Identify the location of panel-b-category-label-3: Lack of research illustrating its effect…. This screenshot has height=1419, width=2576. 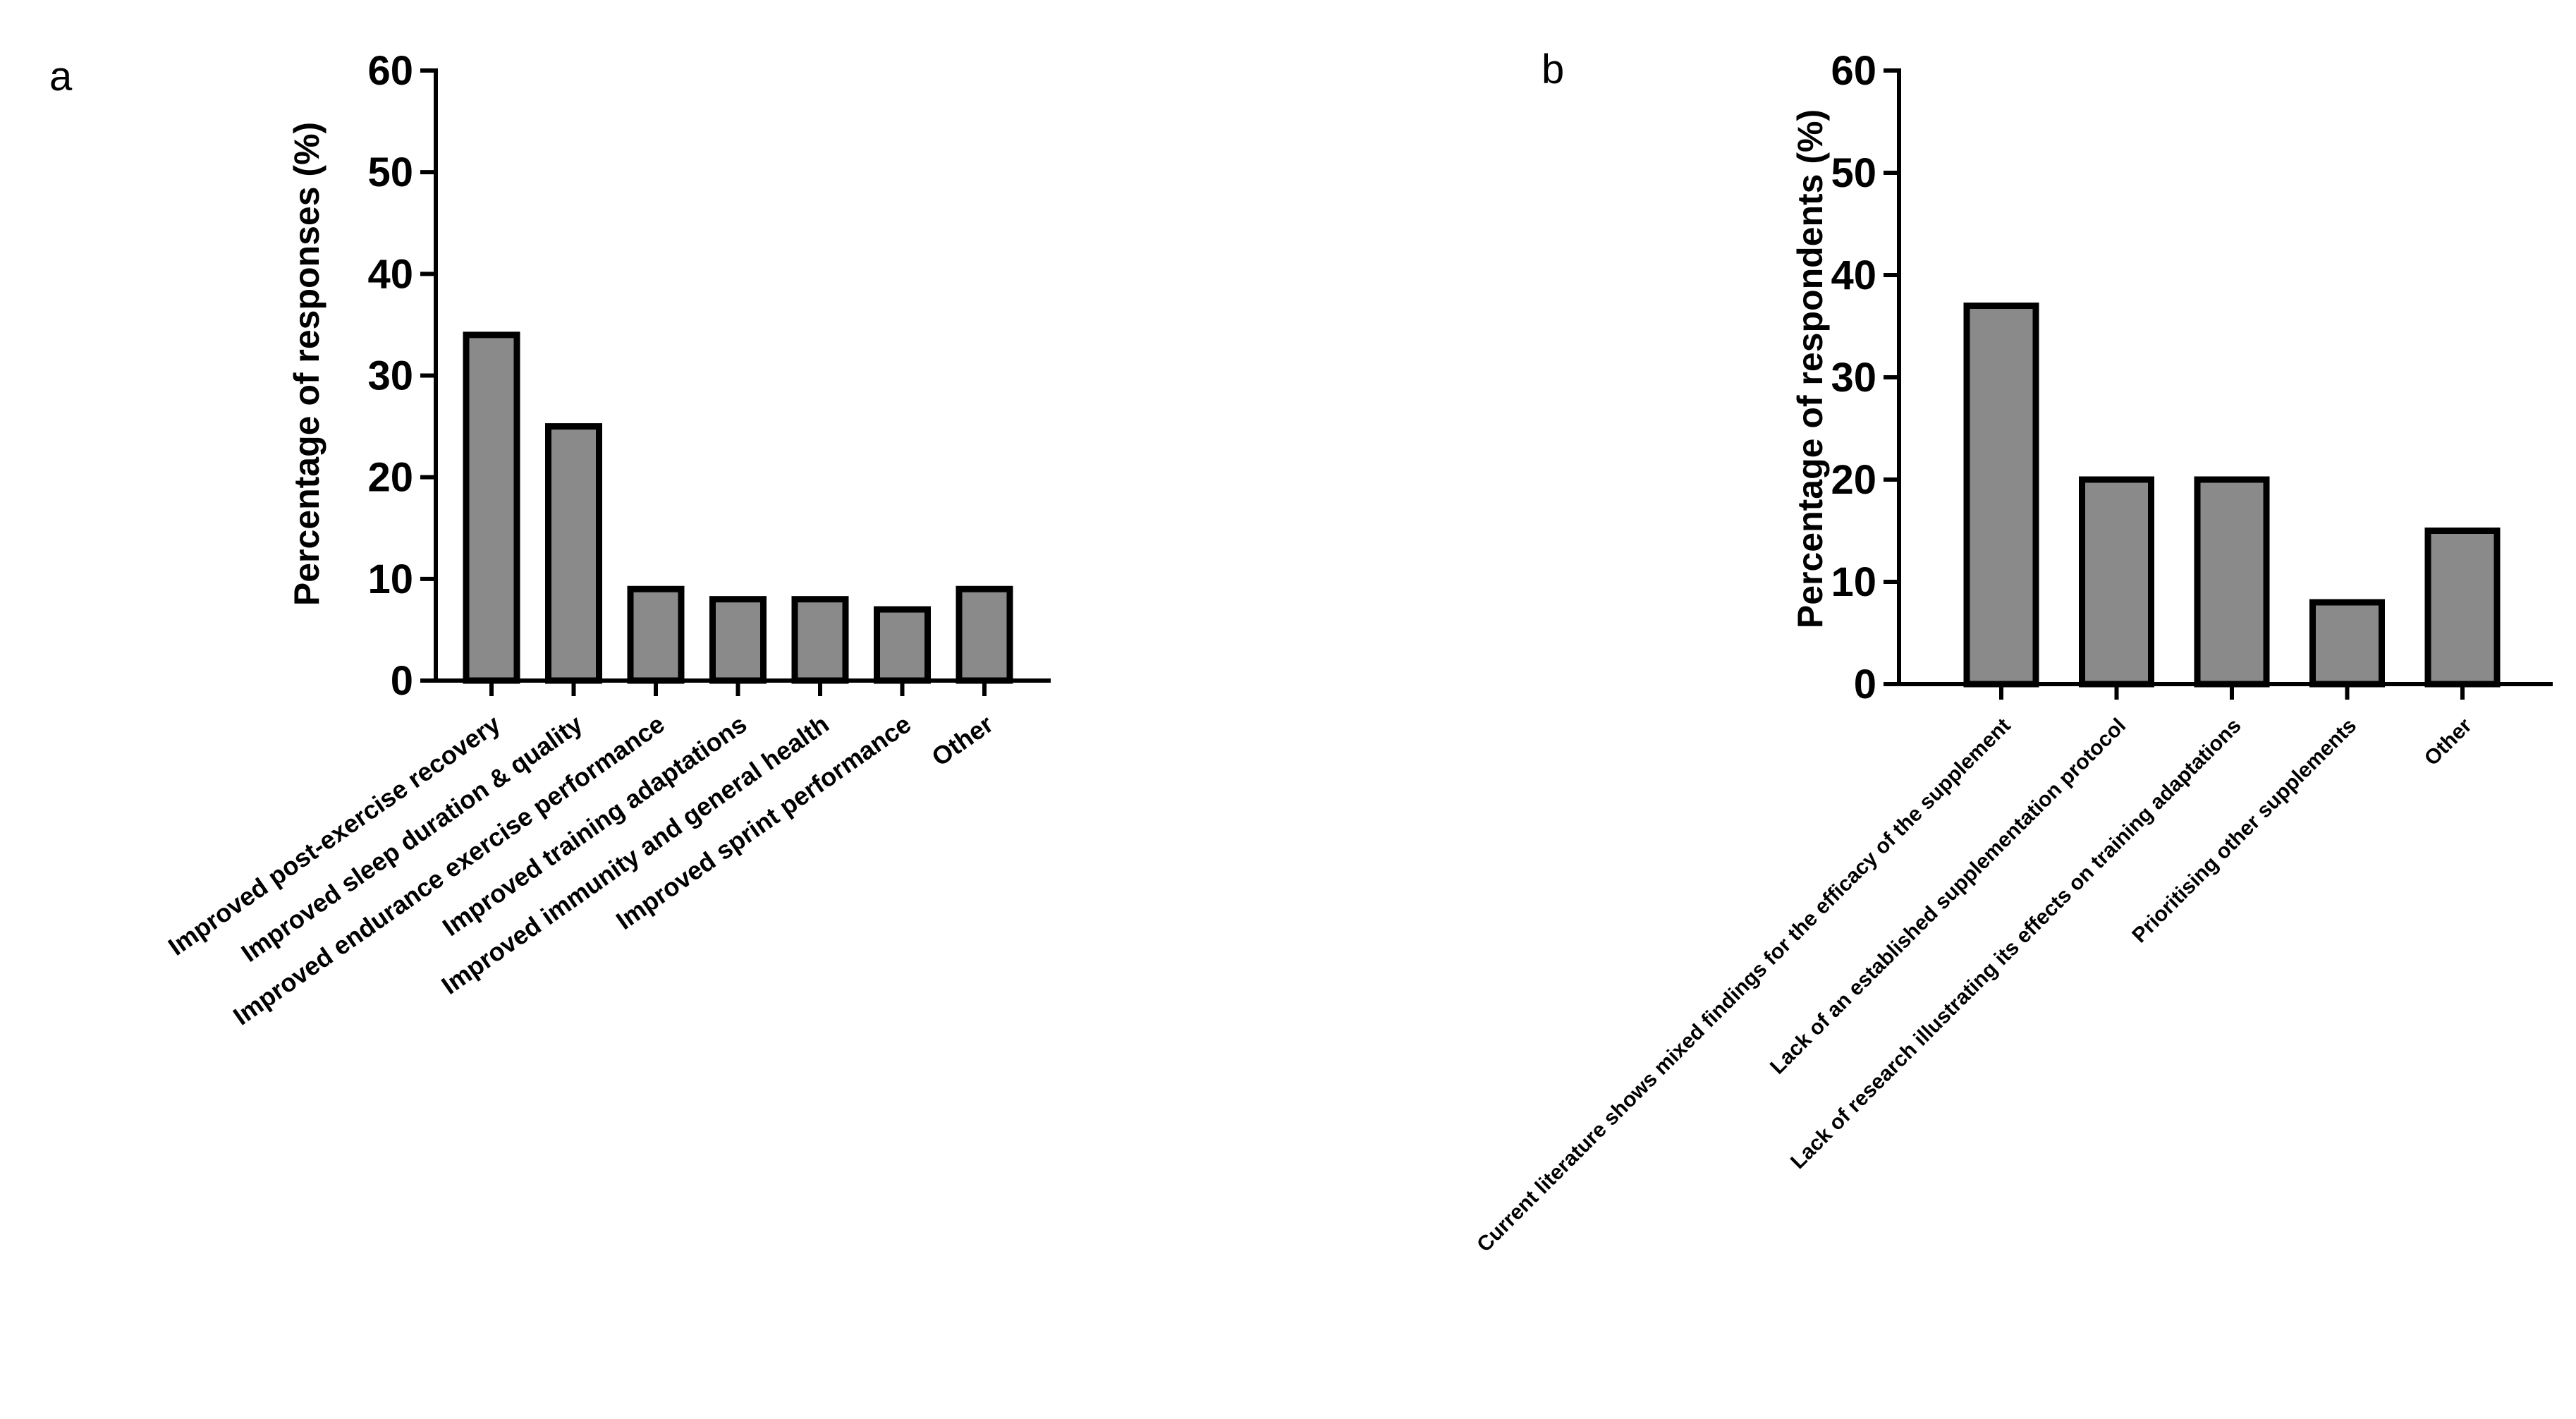
(2016, 944).